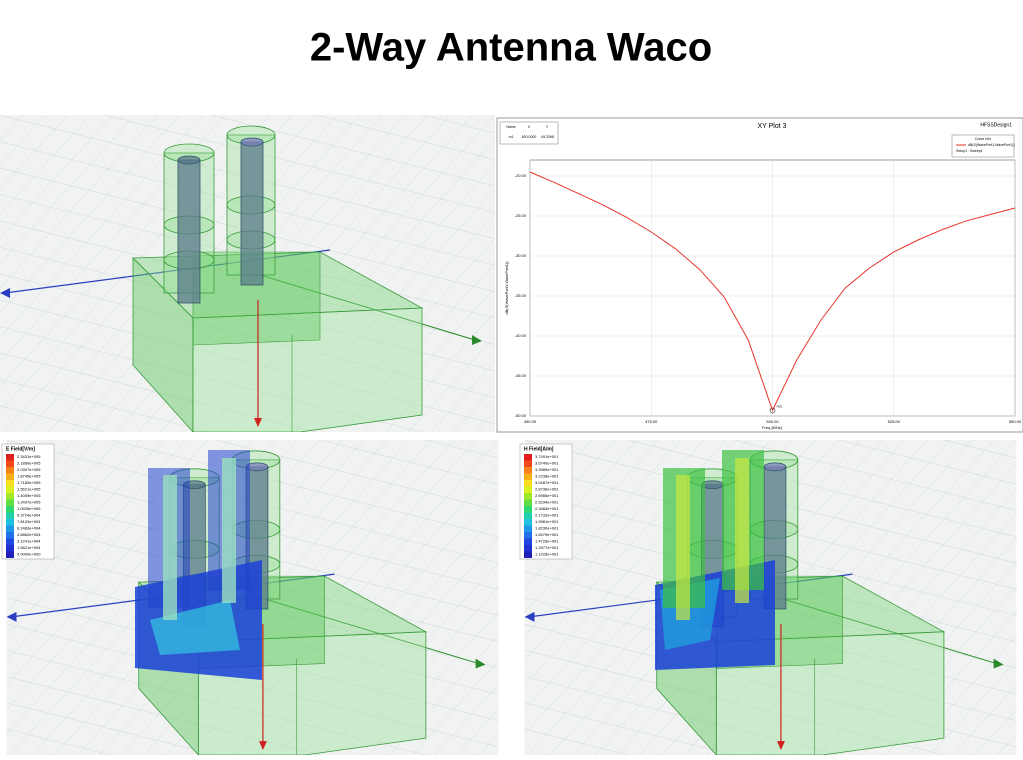  I want to click on colorbar-label: 7.8103e+004, so click(29, 521).